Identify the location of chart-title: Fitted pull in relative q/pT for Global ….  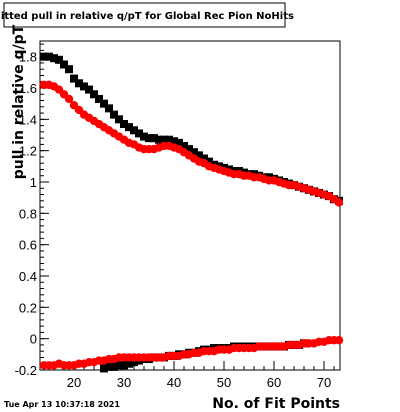
(147, 16).